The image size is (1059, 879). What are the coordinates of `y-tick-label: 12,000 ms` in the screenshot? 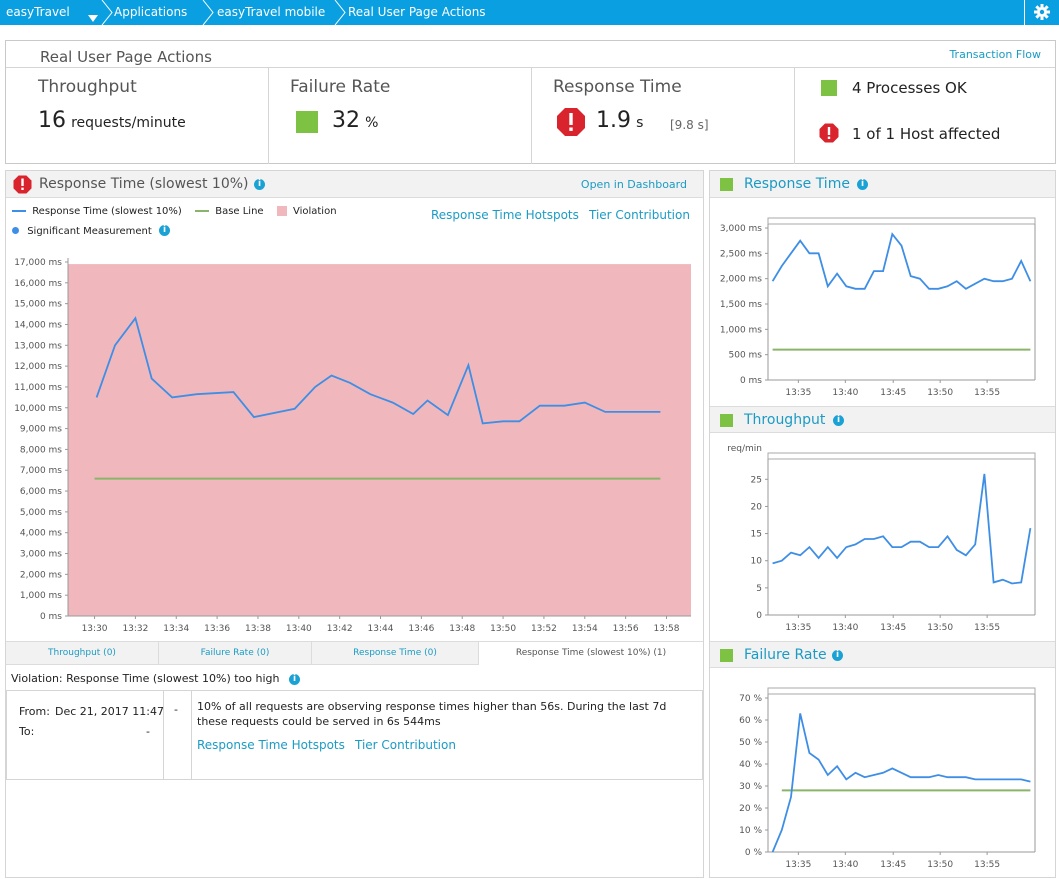 It's located at (38, 367).